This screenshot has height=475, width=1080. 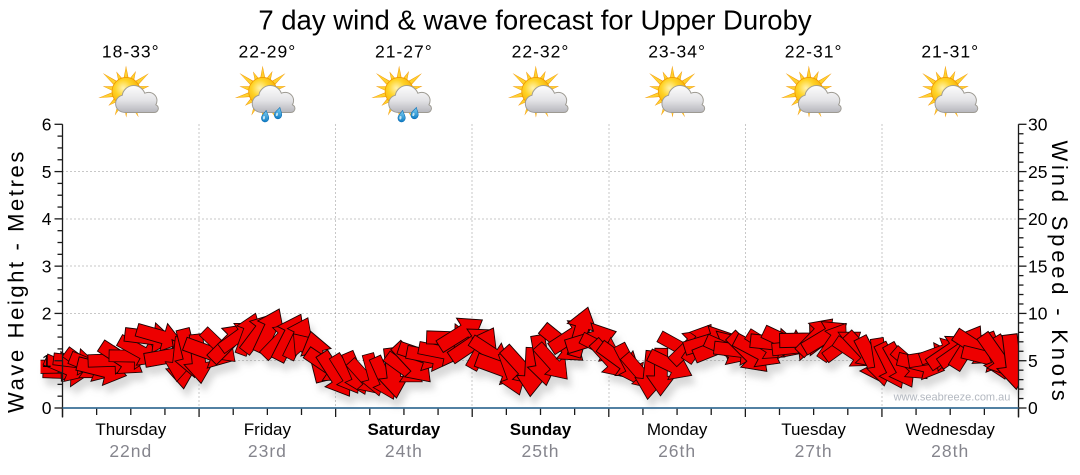 What do you see at coordinates (814, 52) in the screenshot?
I see `svg-text: 22-31°` at bounding box center [814, 52].